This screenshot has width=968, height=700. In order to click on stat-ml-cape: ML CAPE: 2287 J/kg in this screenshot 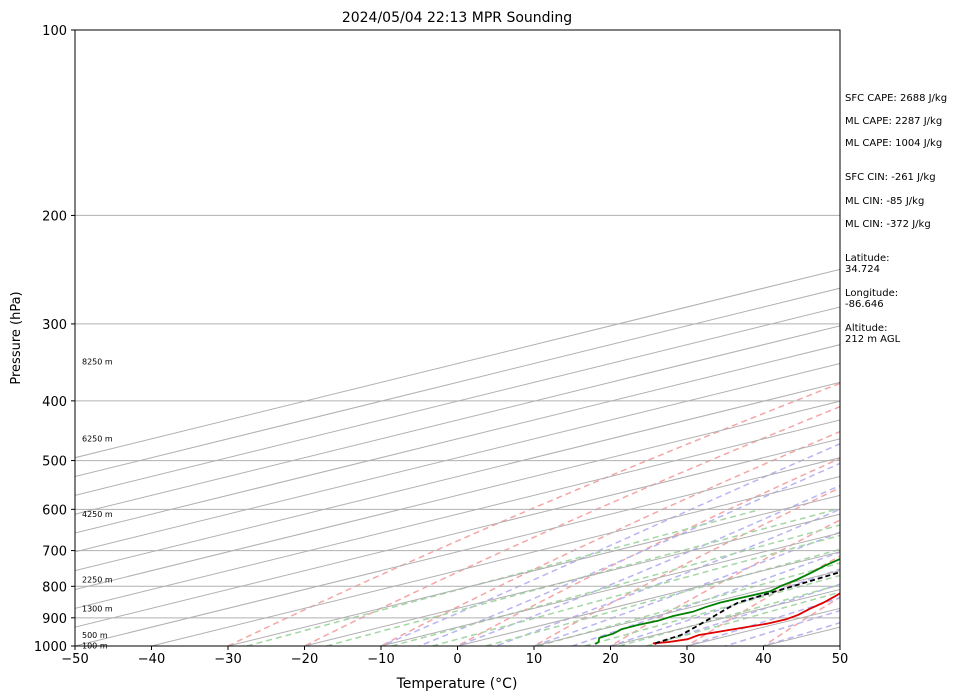, I will do `click(894, 121)`.